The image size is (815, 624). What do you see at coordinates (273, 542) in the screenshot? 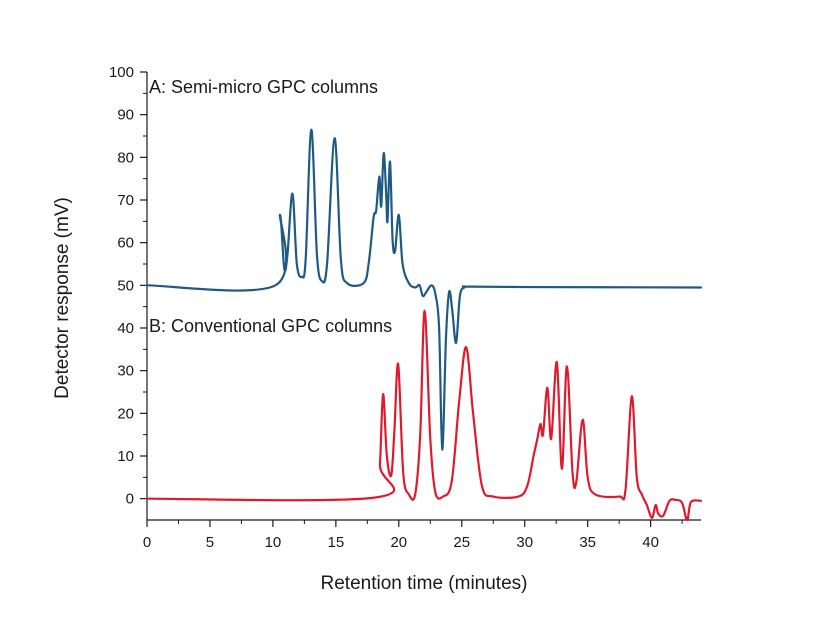
I see `x-tick-label: 10` at bounding box center [273, 542].